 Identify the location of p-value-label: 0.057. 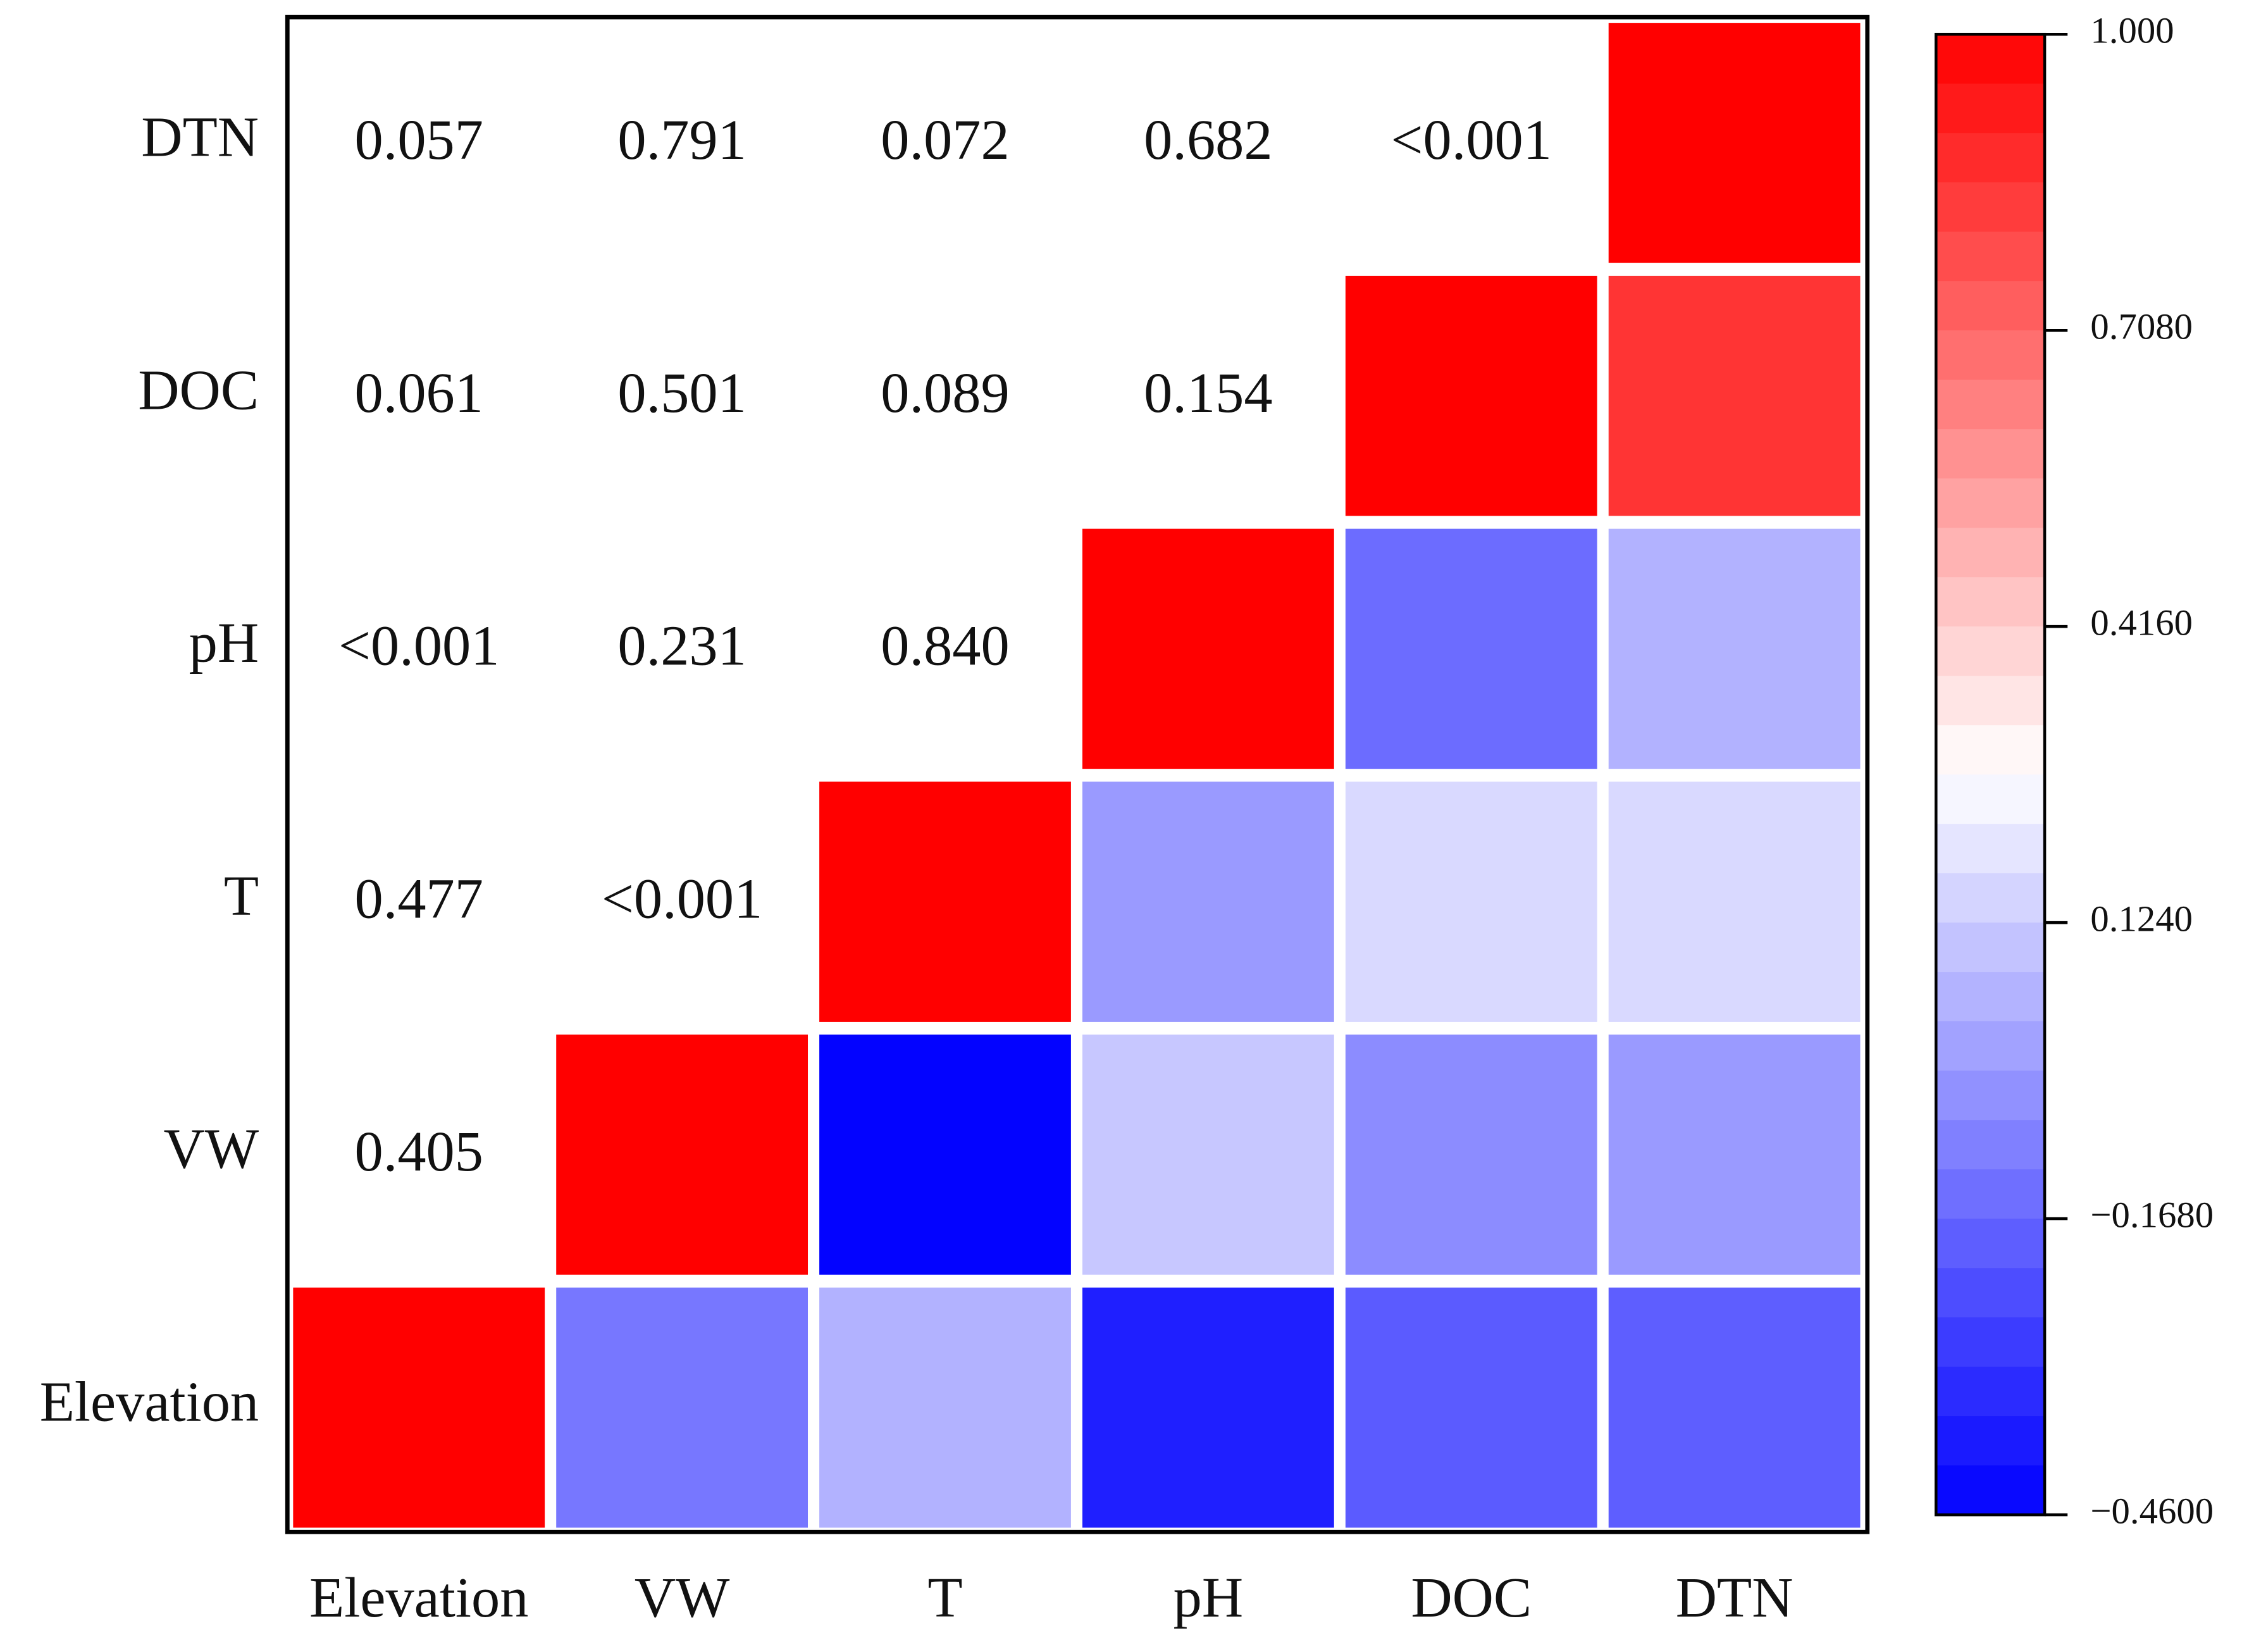
(419, 139).